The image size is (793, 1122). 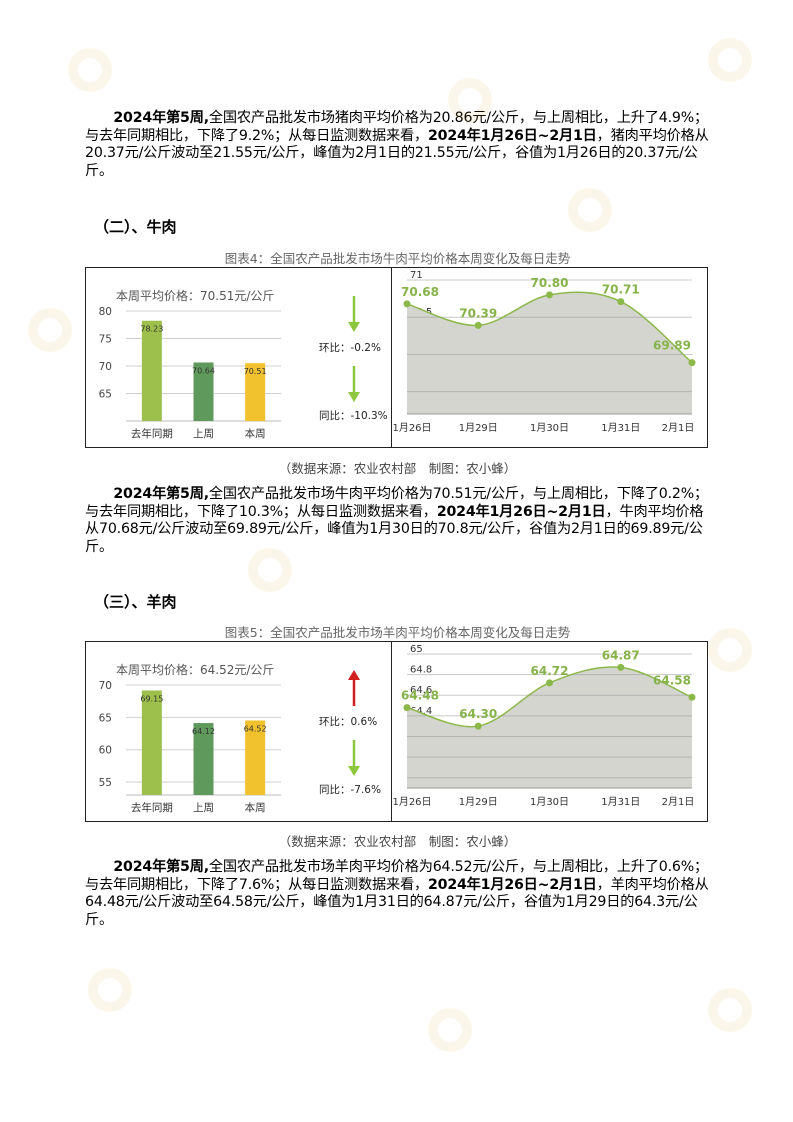 I want to click on beef-week-label: 2024年第5周,, so click(x=161, y=494).